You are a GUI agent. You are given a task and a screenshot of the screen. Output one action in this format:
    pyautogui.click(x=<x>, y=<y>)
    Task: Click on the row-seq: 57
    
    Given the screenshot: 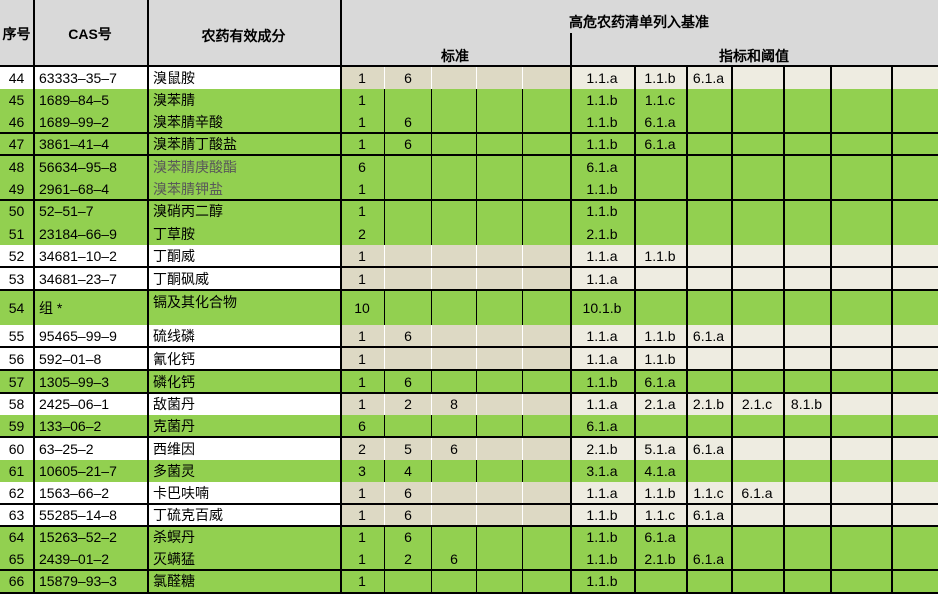 What is the action you would take?
    pyautogui.click(x=16, y=381)
    